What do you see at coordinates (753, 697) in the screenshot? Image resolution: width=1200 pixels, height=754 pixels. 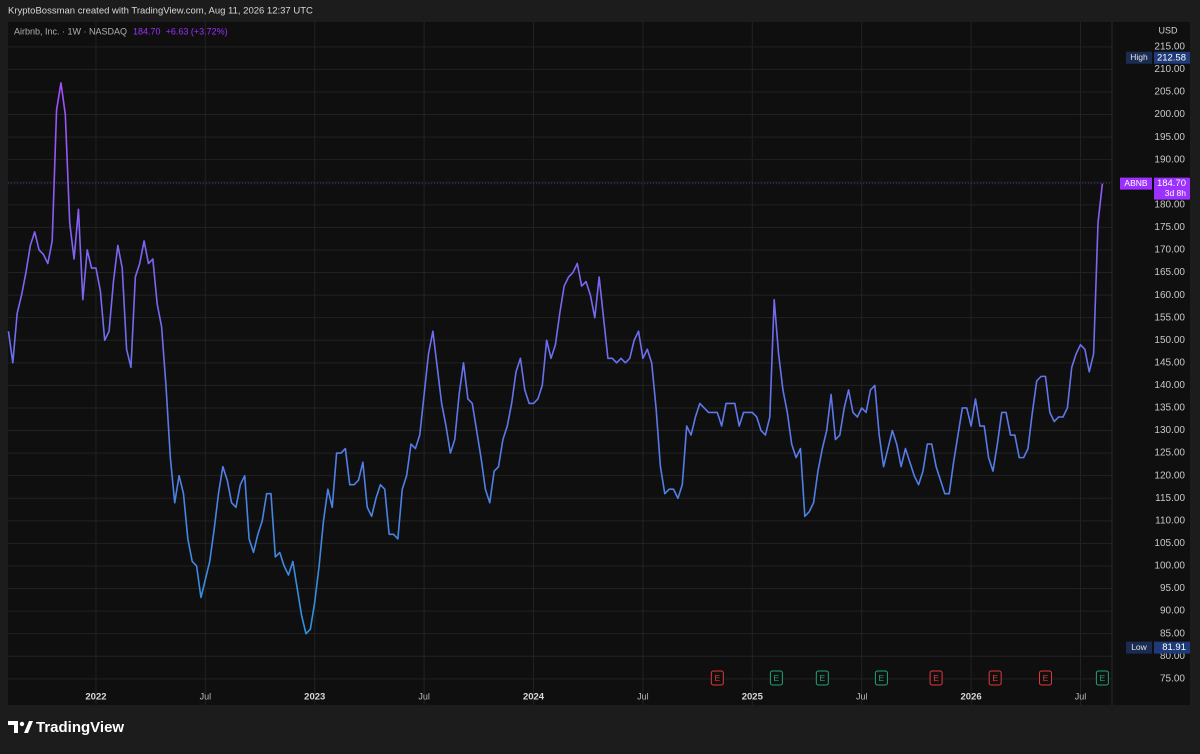 I see `x-tick-label: 2025` at bounding box center [753, 697].